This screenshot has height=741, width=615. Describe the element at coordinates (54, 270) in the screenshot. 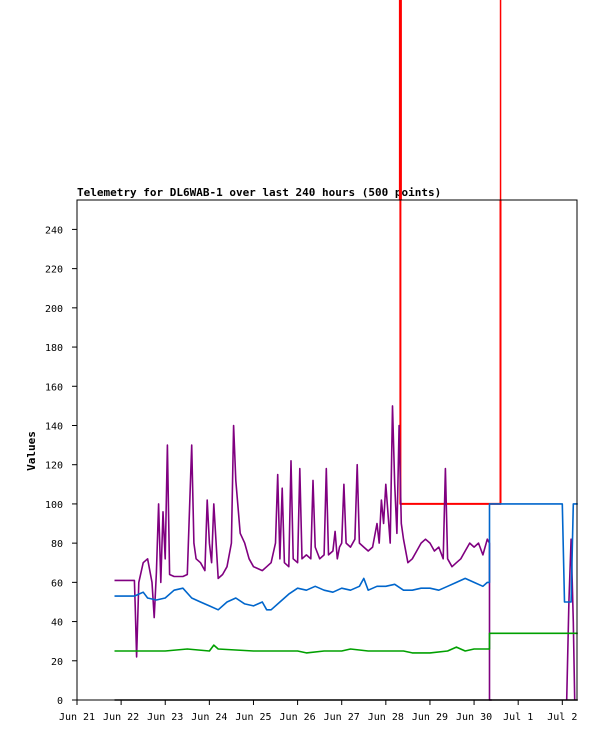

I see `y-tick-label: 220` at that location.